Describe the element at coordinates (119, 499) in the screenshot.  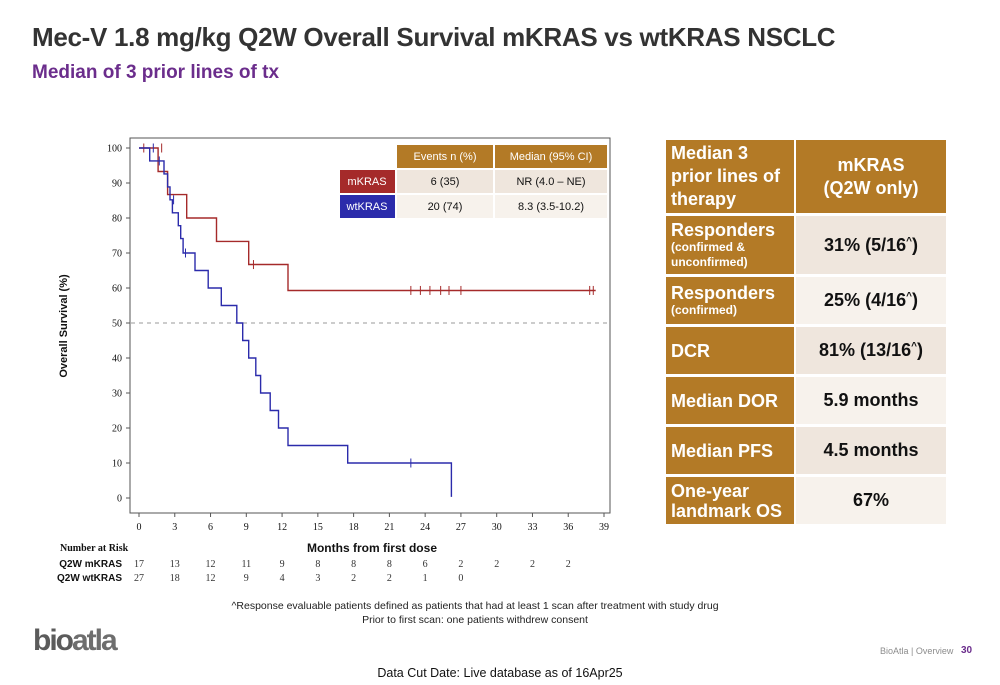
I see `y-tick-label: 0` at that location.